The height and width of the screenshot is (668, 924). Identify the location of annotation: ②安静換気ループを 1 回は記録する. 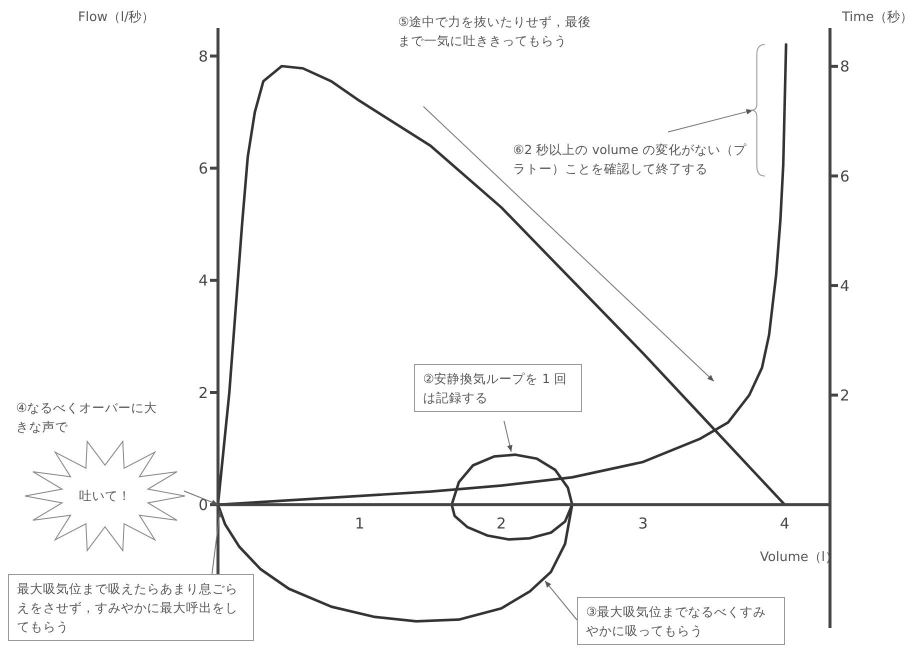
(498, 388).